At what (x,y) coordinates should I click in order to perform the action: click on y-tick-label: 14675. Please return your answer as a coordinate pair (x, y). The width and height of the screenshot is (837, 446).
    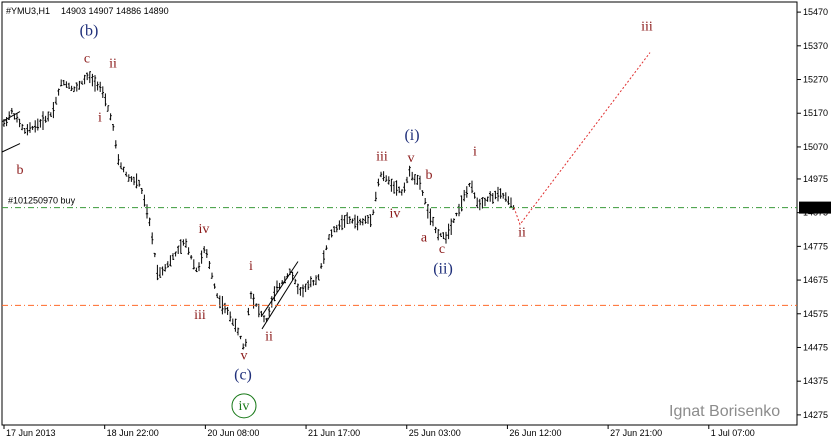
    Looking at the image, I should click on (815, 280).